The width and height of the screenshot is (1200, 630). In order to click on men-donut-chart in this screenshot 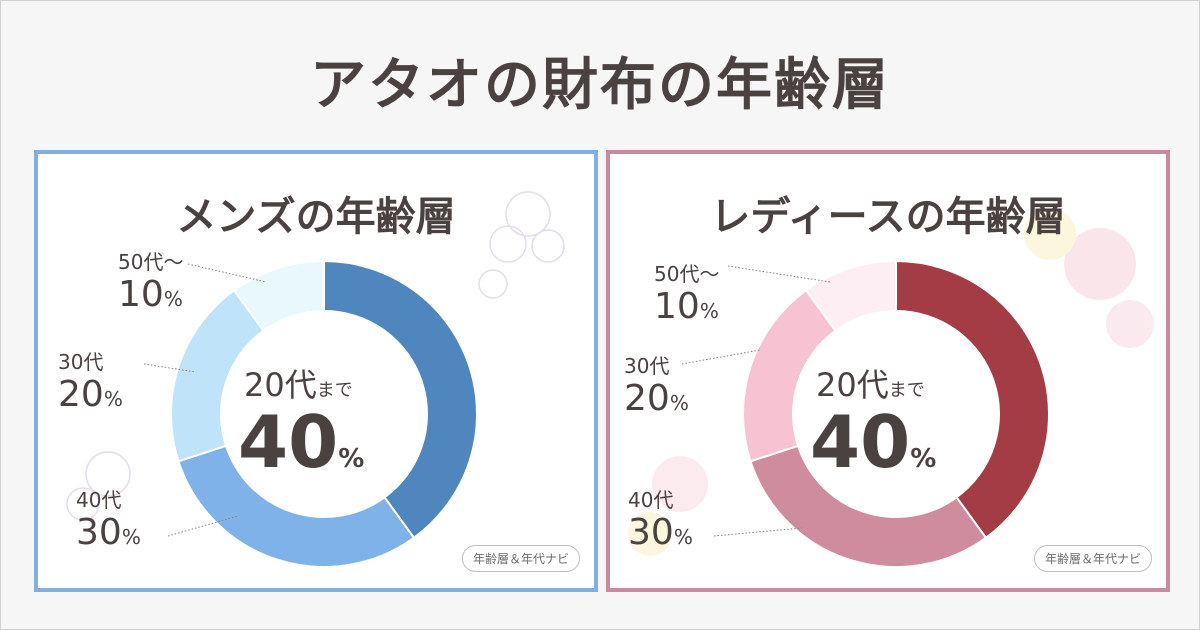, I will do `click(310, 413)`.